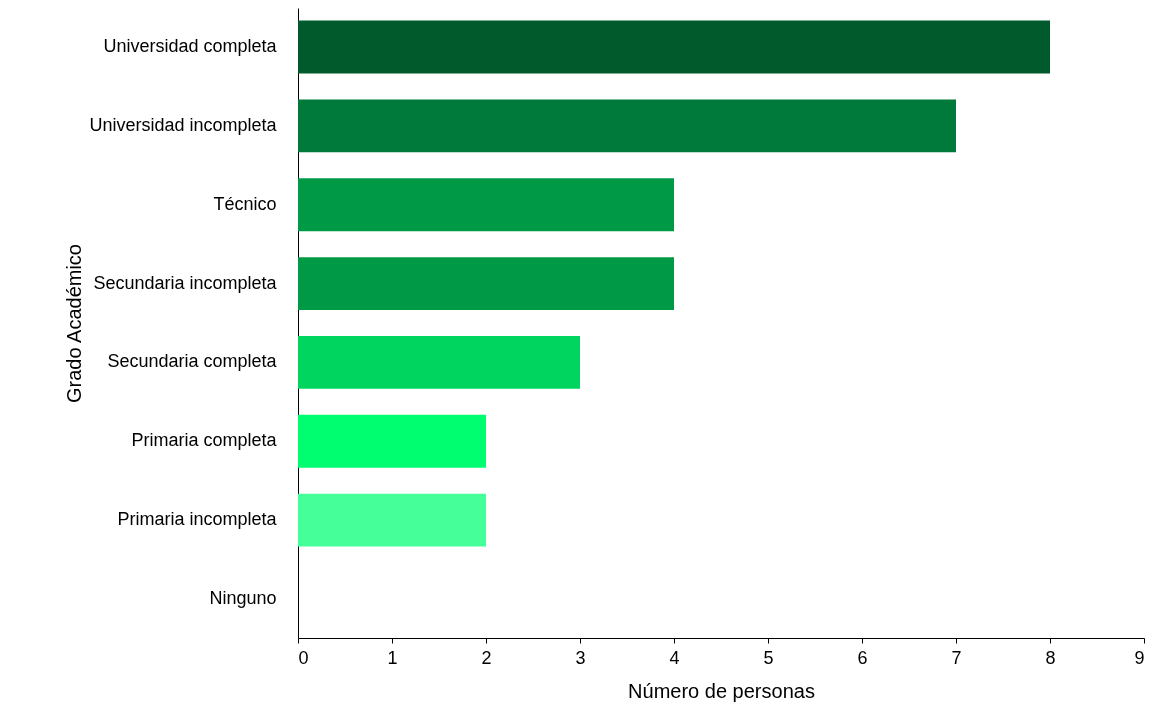 Image resolution: width=1160 pixels, height=725 pixels. What do you see at coordinates (73, 323) in the screenshot?
I see `y-axis-title: Grado Académico` at bounding box center [73, 323].